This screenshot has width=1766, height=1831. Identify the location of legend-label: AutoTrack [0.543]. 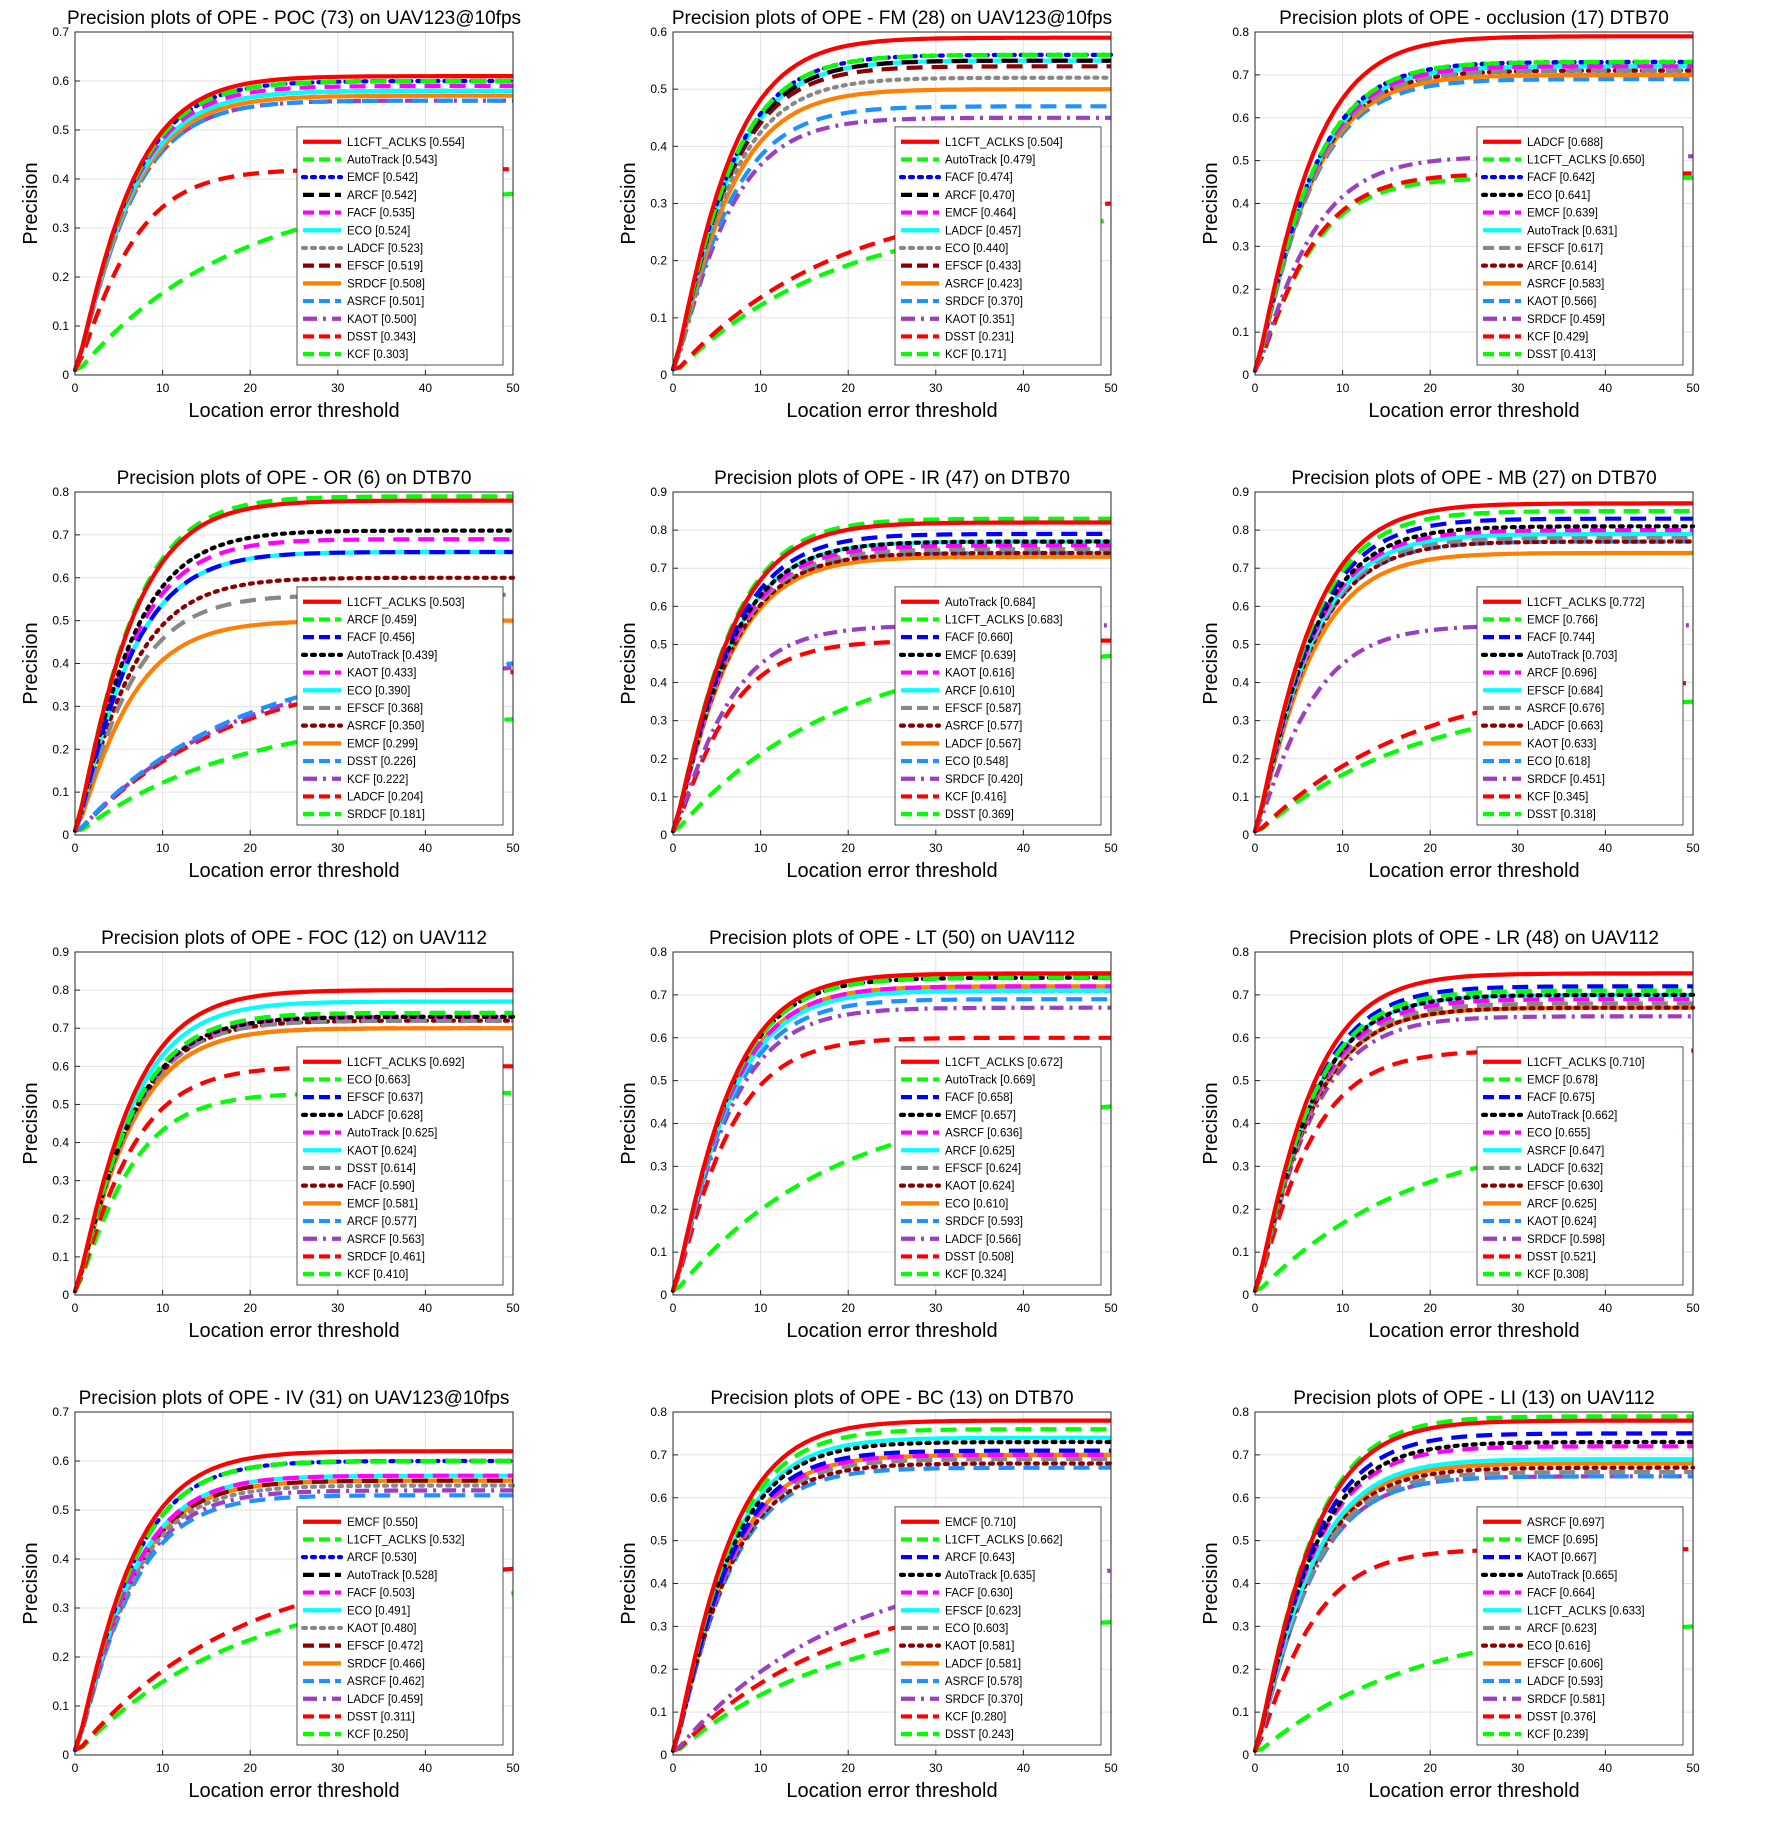
(392, 160).